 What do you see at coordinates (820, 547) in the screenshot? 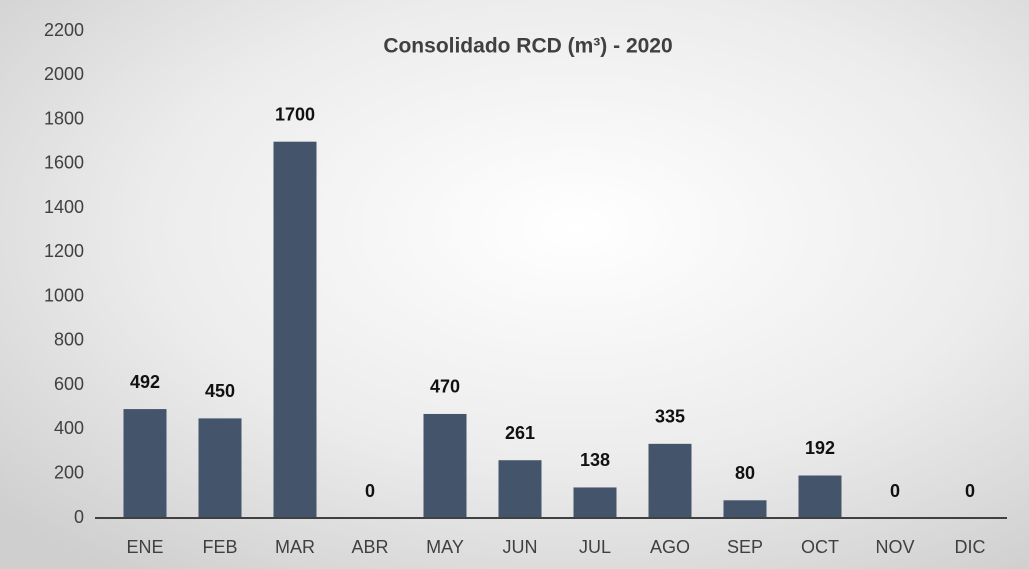
I see `x-tick-label: OCT` at bounding box center [820, 547].